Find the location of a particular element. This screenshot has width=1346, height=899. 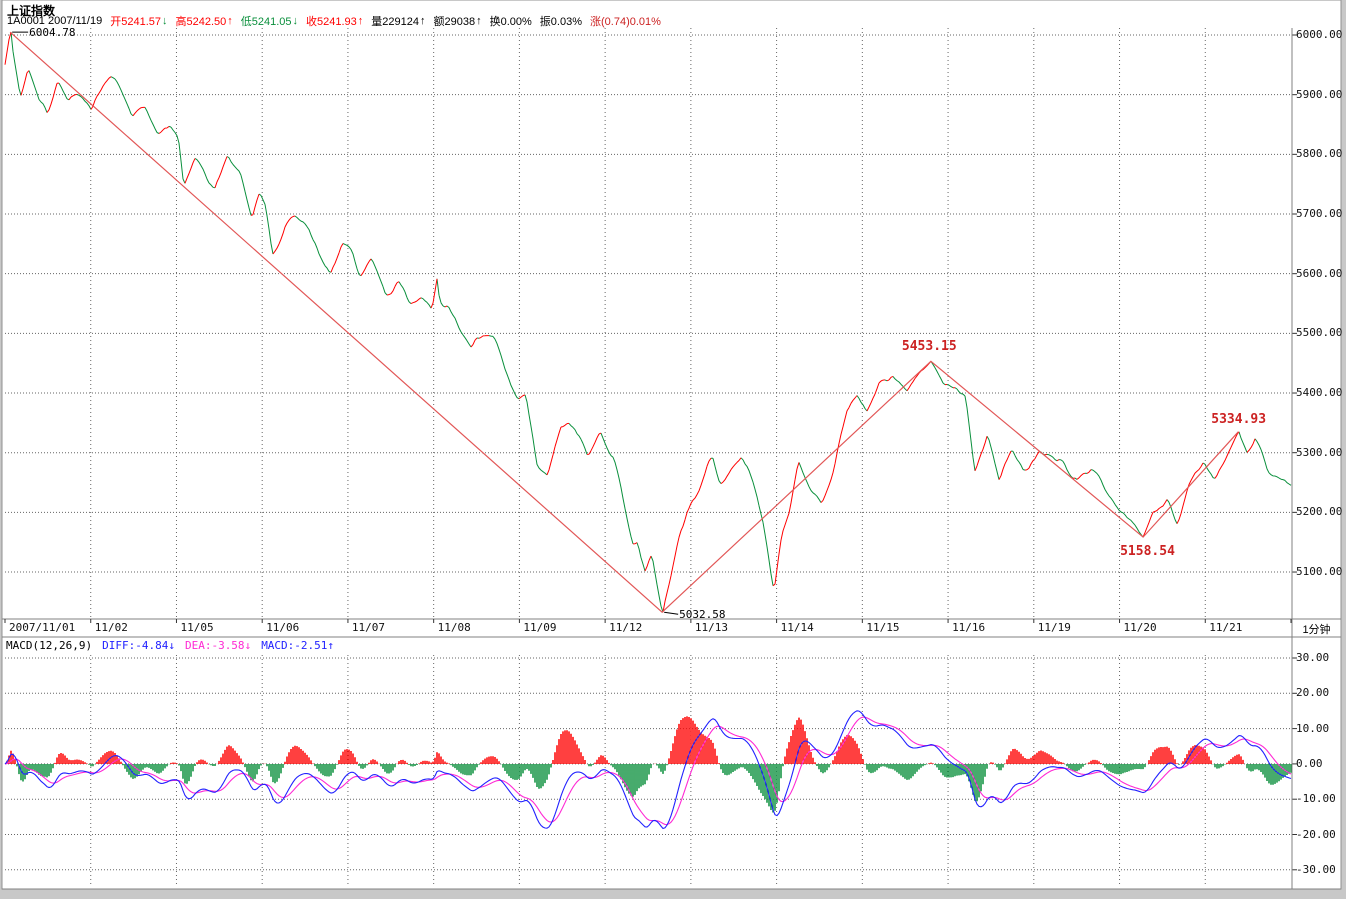

macd-histogram-negative is located at coordinates (654, 788).